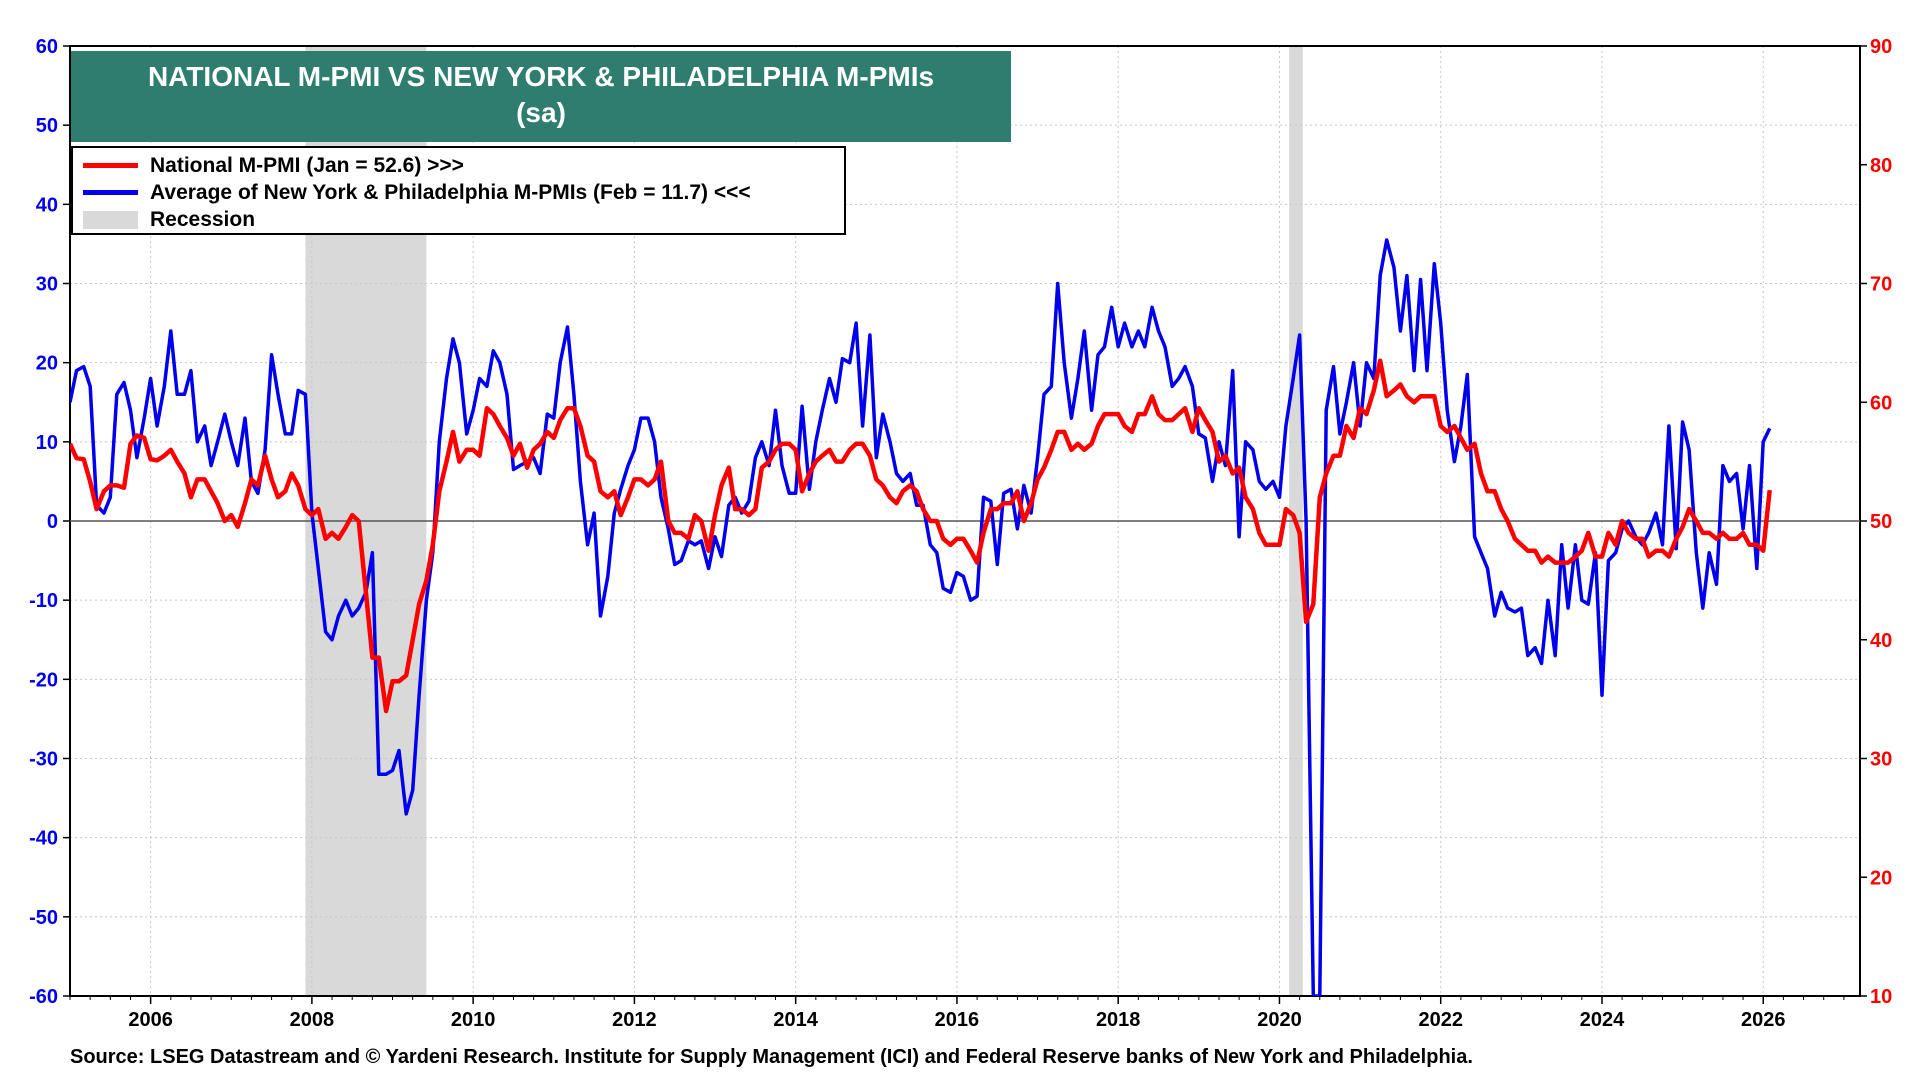 The image size is (1920, 1080). I want to click on x-tick-label: 2012, so click(634, 1020).